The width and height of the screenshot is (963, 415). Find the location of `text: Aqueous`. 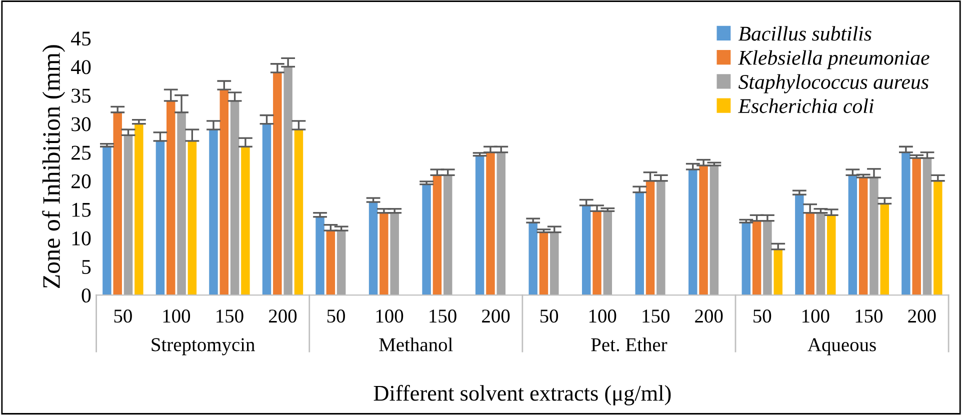

text: Aqueous is located at coordinates (842, 347).